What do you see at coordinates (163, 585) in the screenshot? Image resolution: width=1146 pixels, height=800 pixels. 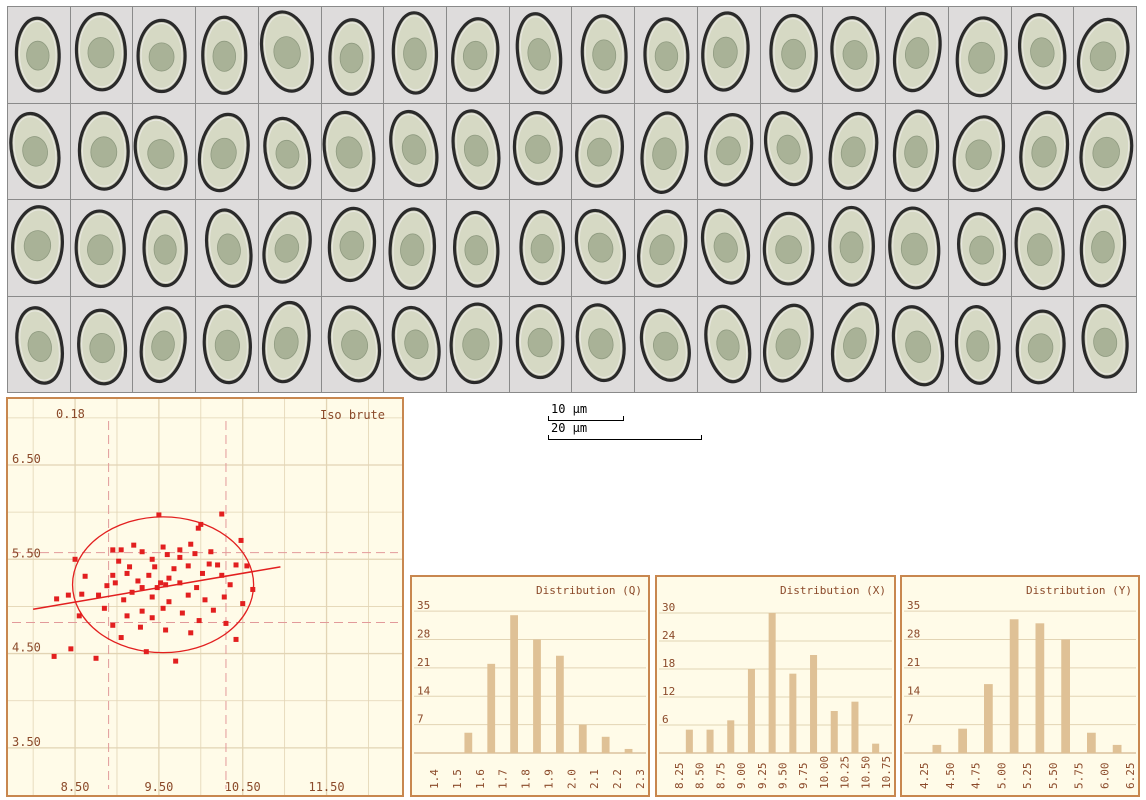 I see `confidence-ellipse` at bounding box center [163, 585].